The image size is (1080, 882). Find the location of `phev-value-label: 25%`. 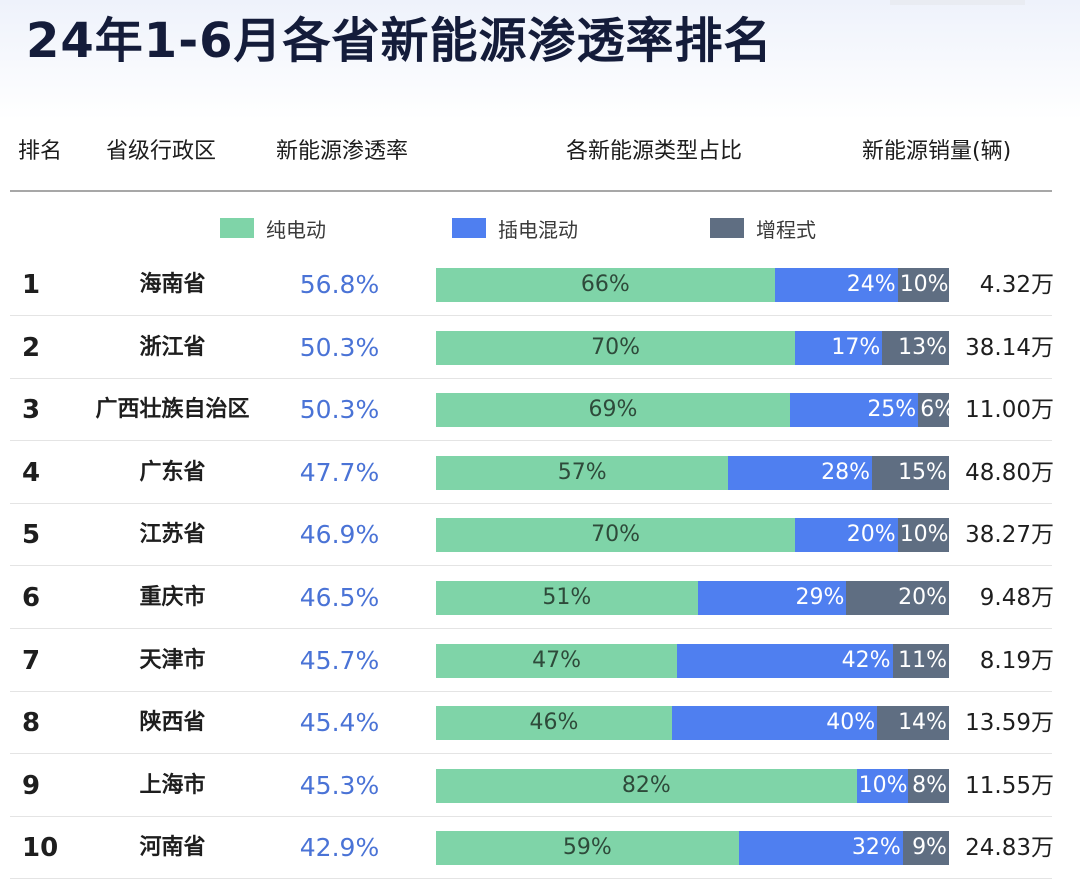

phev-value-label: 25% is located at coordinates (892, 410).